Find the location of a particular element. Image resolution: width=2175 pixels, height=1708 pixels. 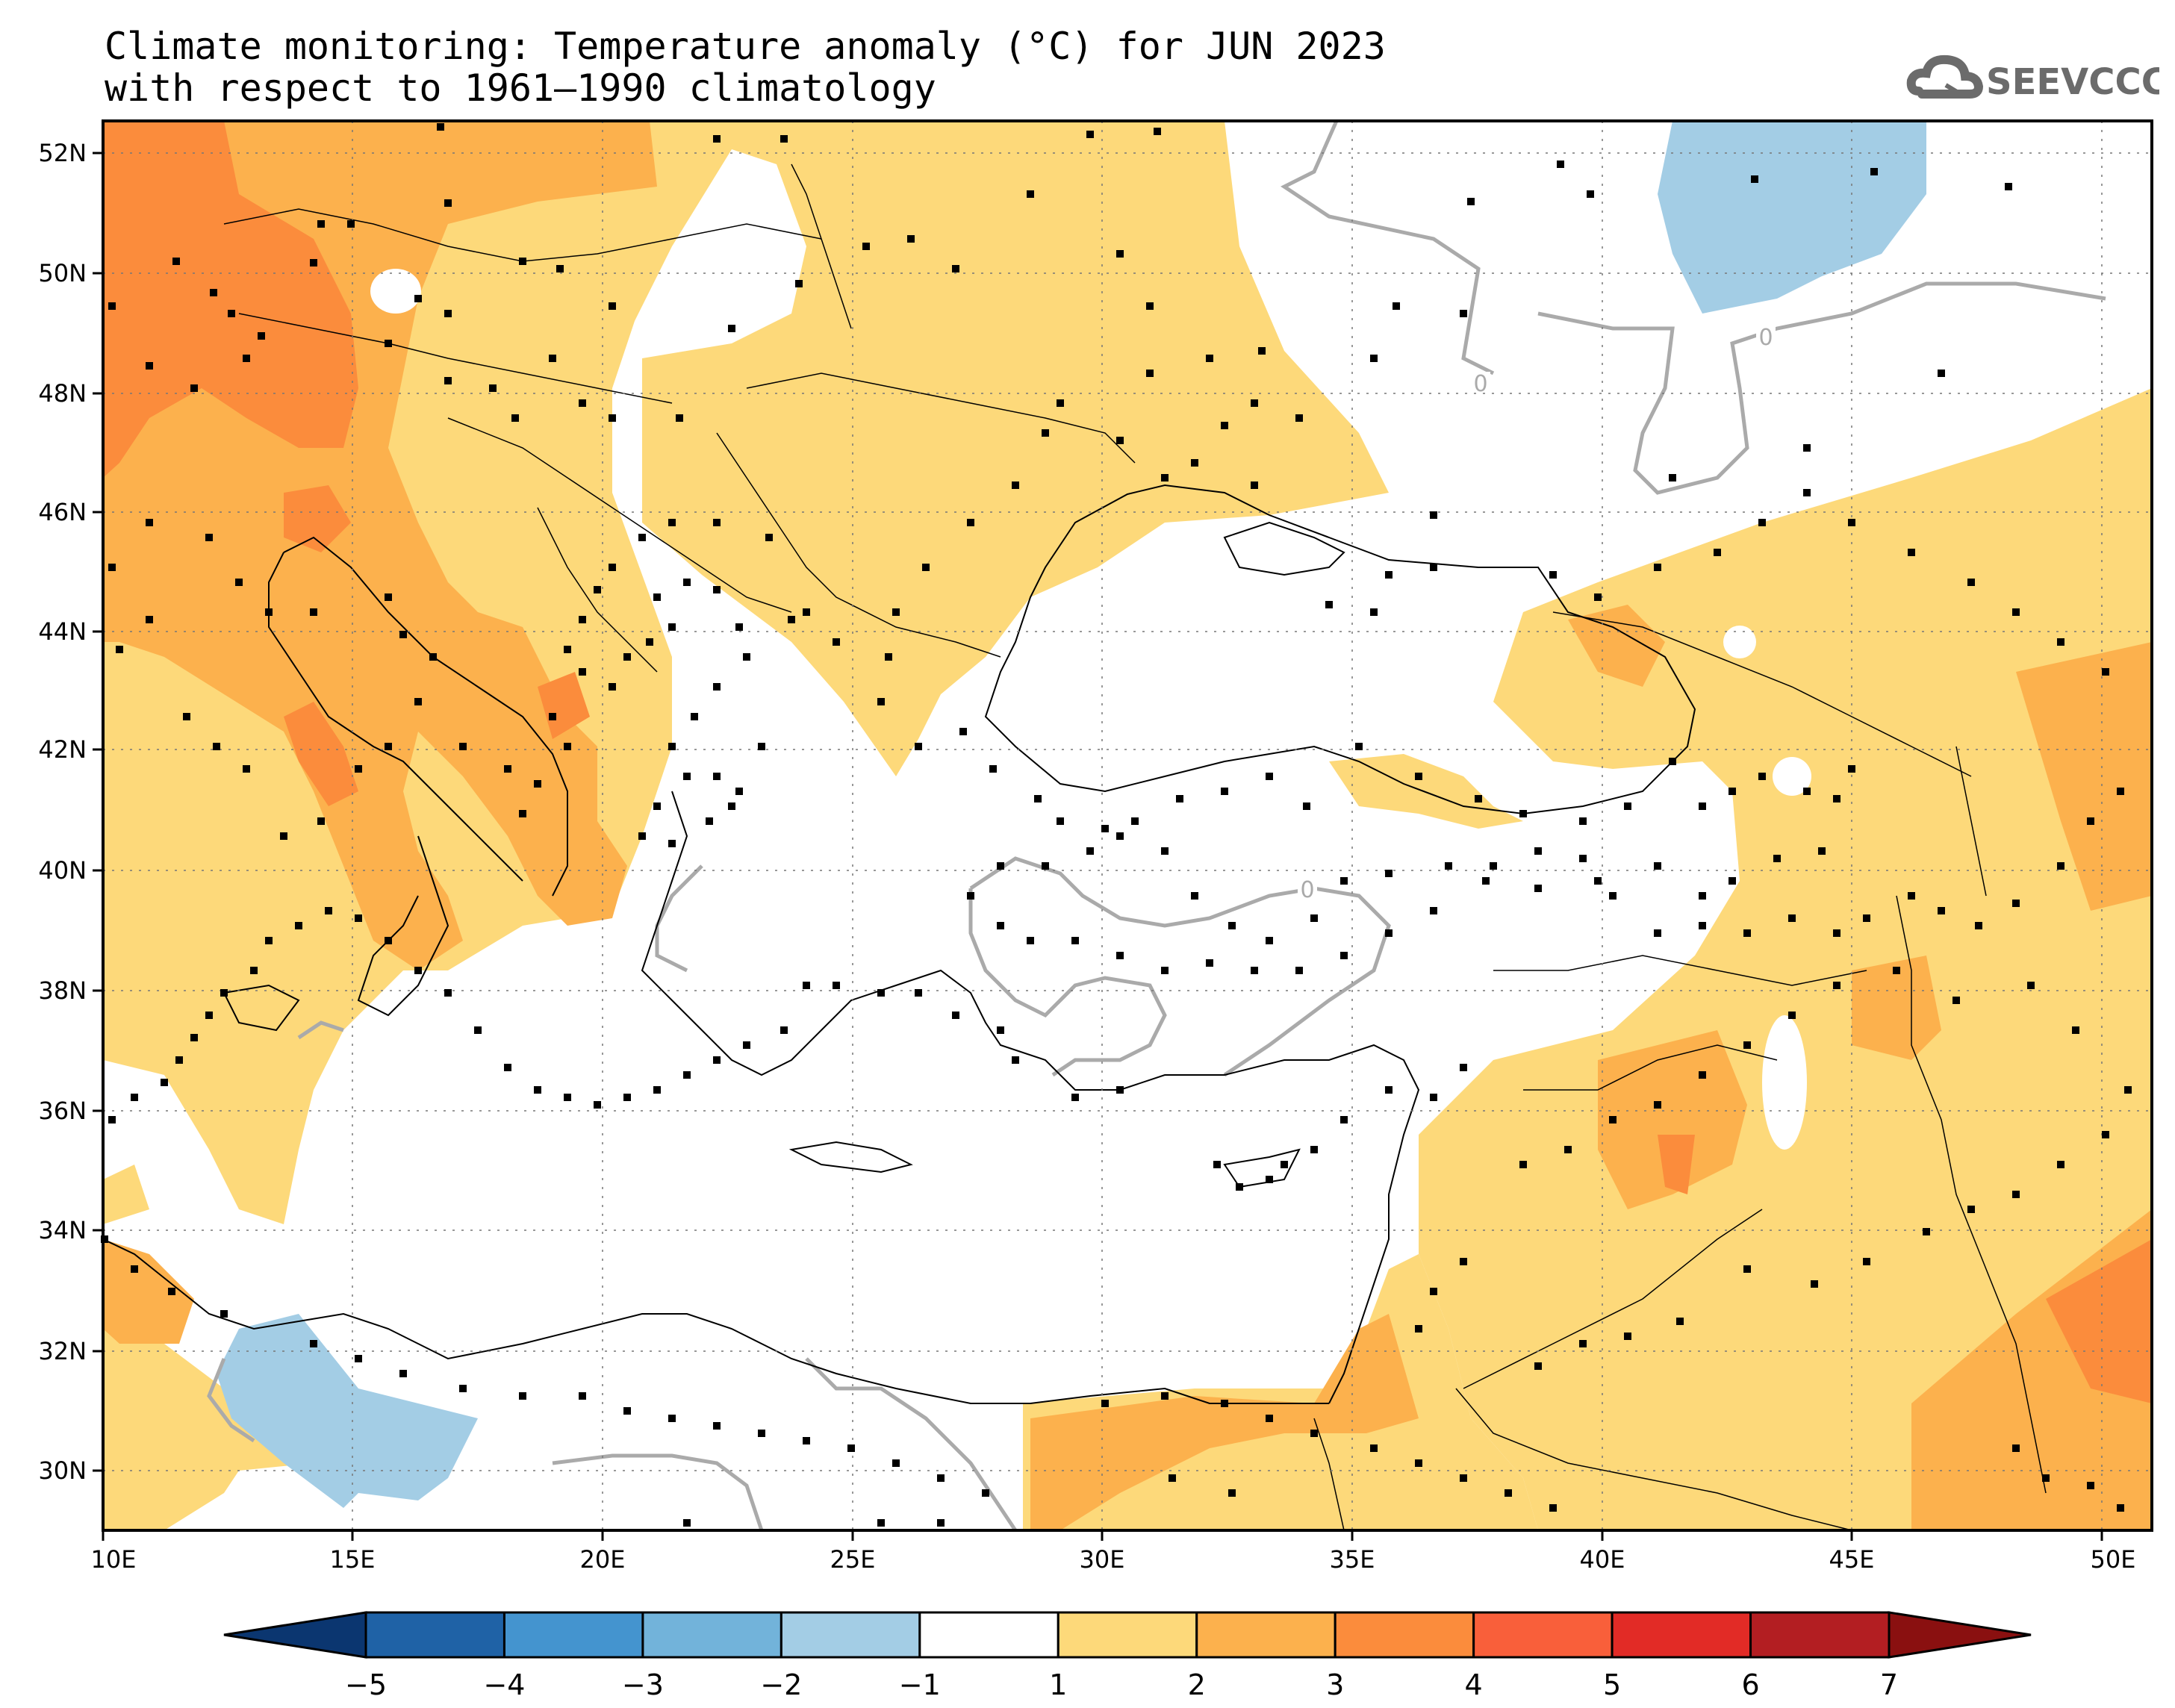

lat-label: 42N is located at coordinates (62, 749).